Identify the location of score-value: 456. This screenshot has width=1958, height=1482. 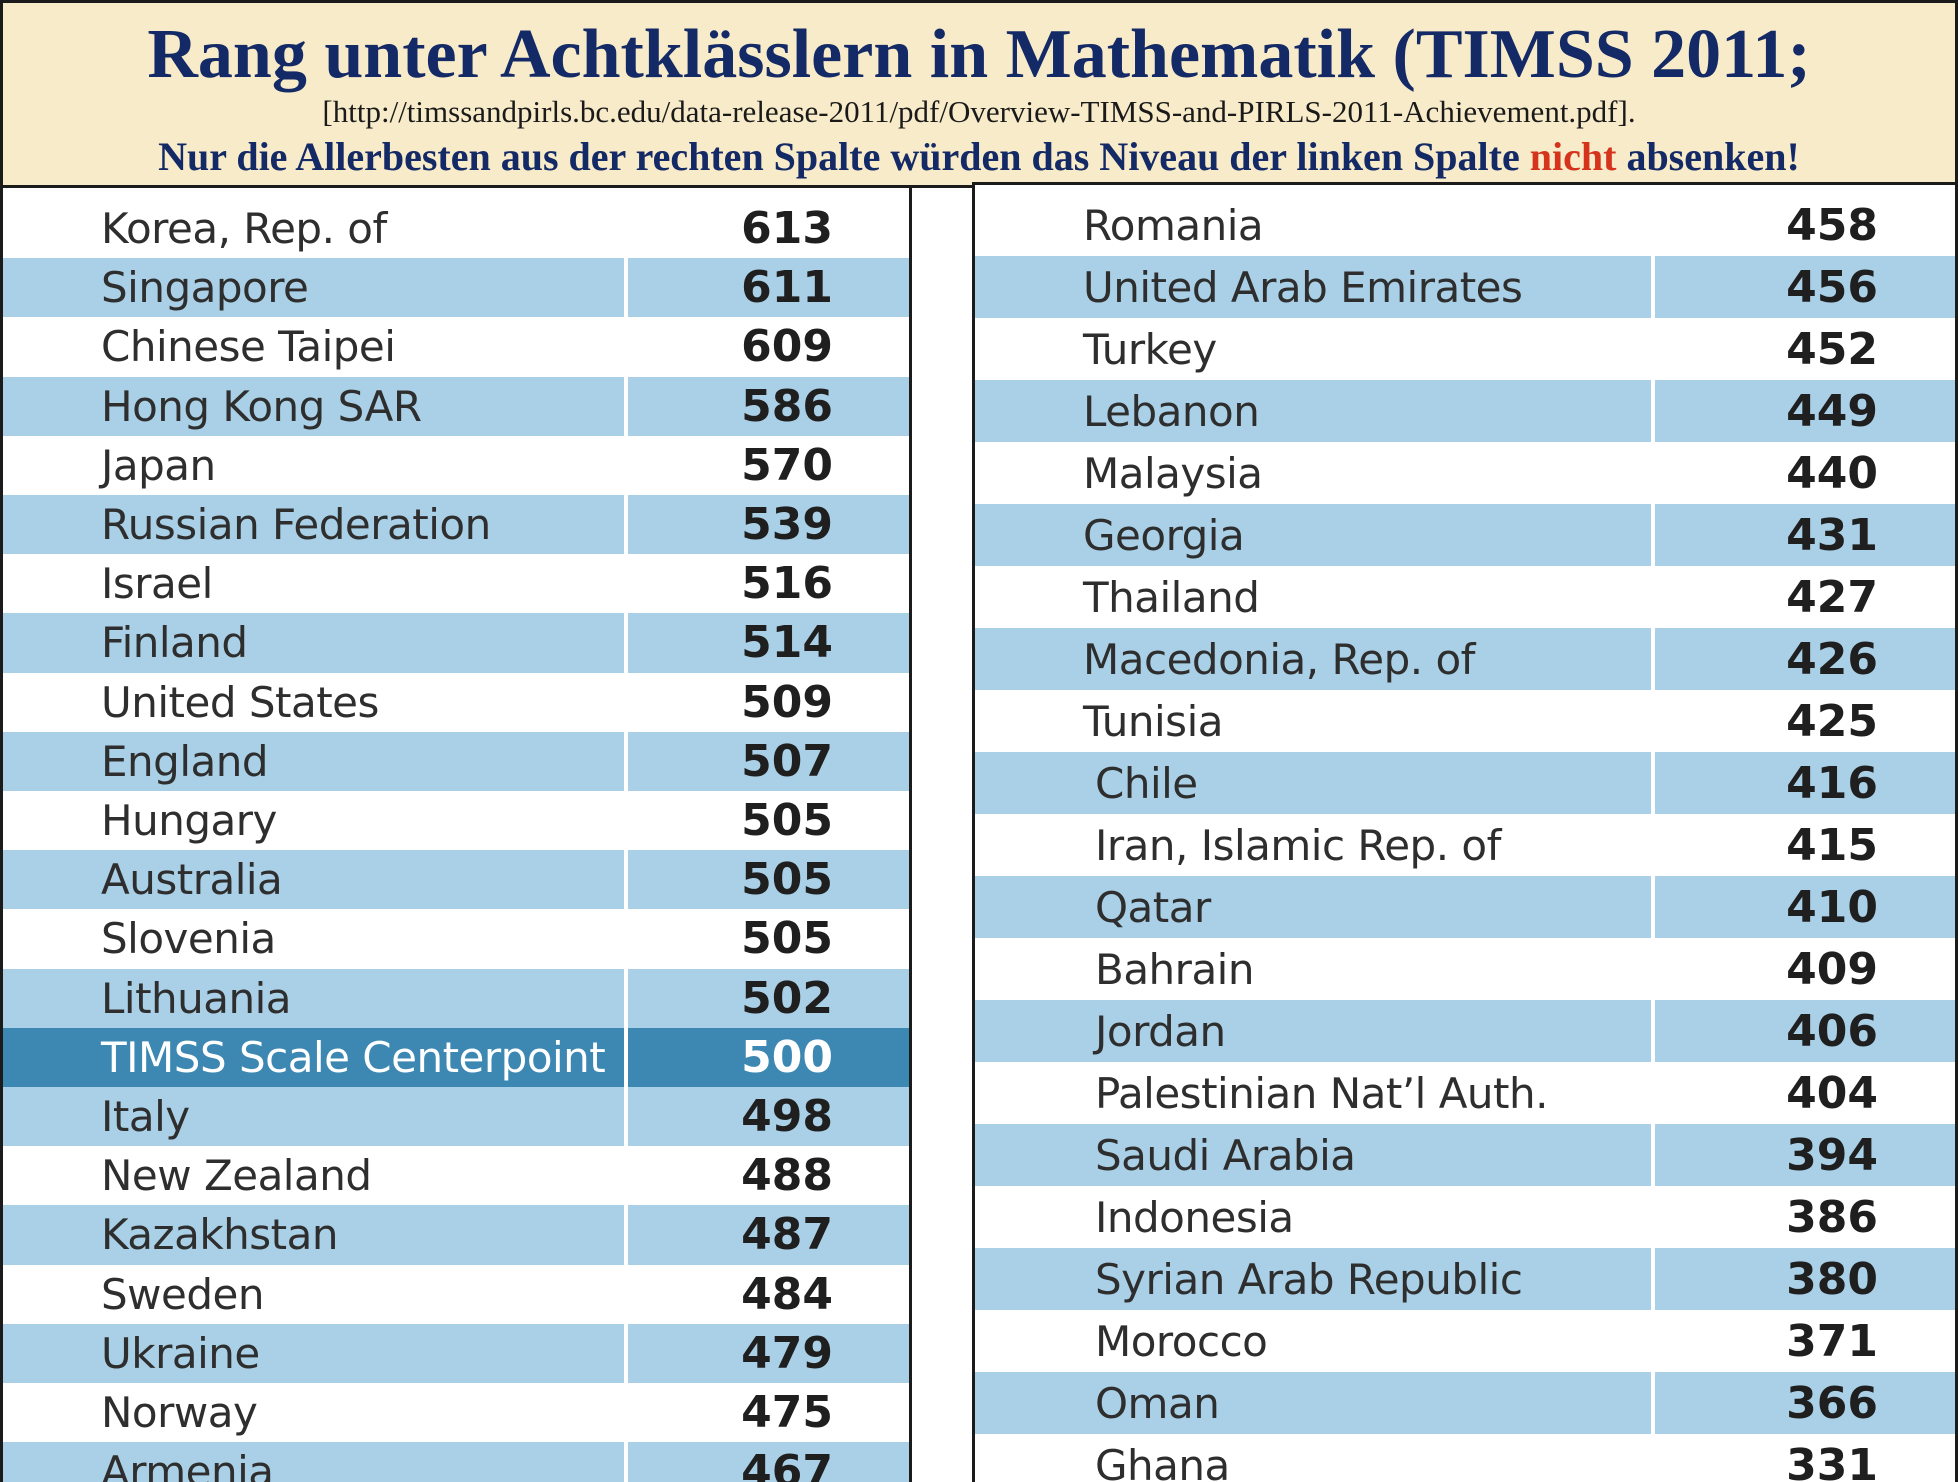
(1832, 287).